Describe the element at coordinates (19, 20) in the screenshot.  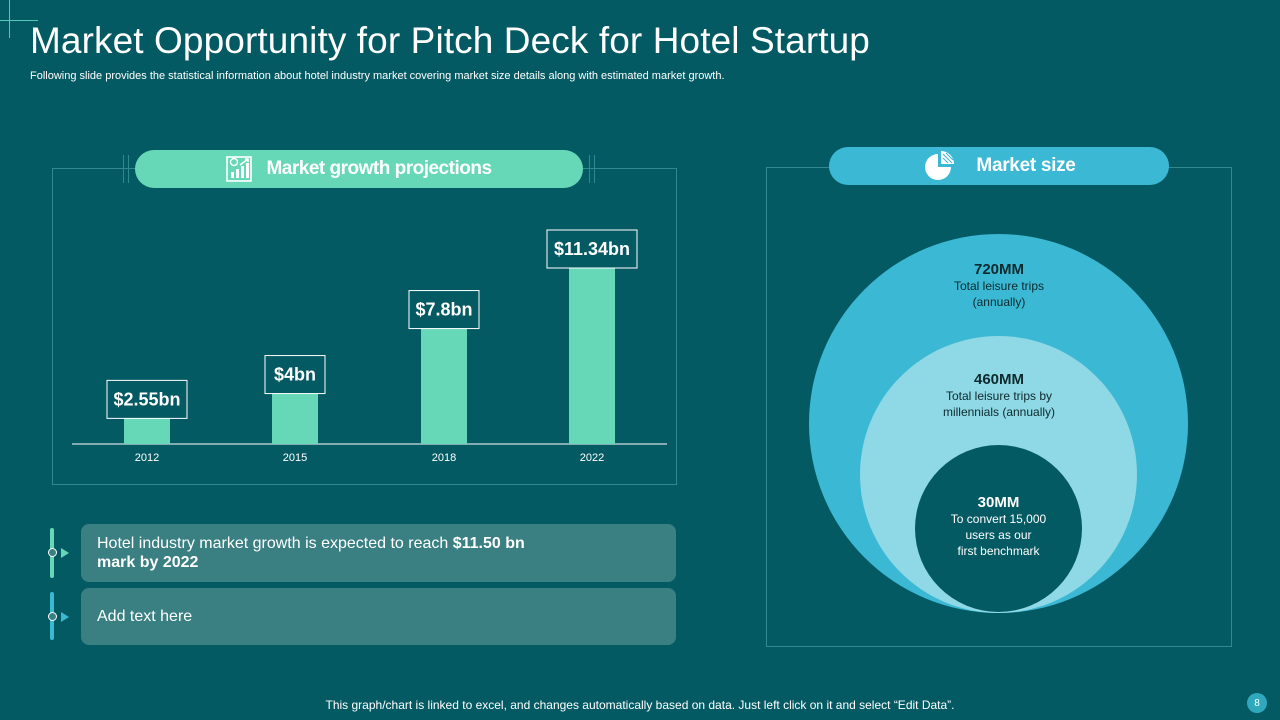
I see `corner-accent-horizontal` at that location.